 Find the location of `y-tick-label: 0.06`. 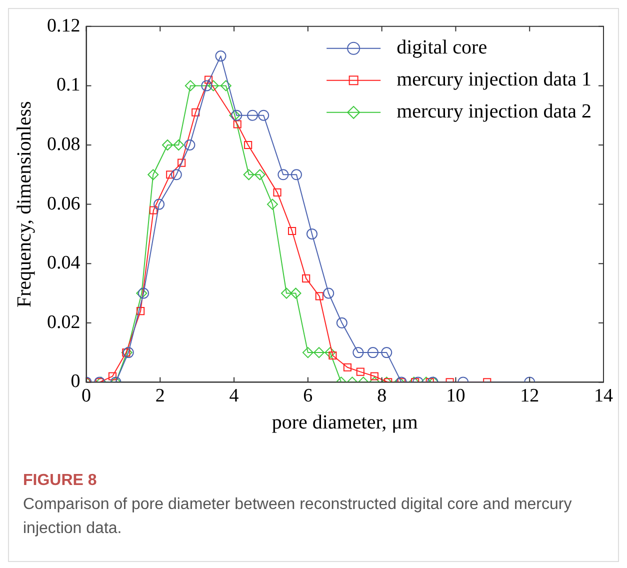

y-tick-label: 0.06 is located at coordinates (63, 203).